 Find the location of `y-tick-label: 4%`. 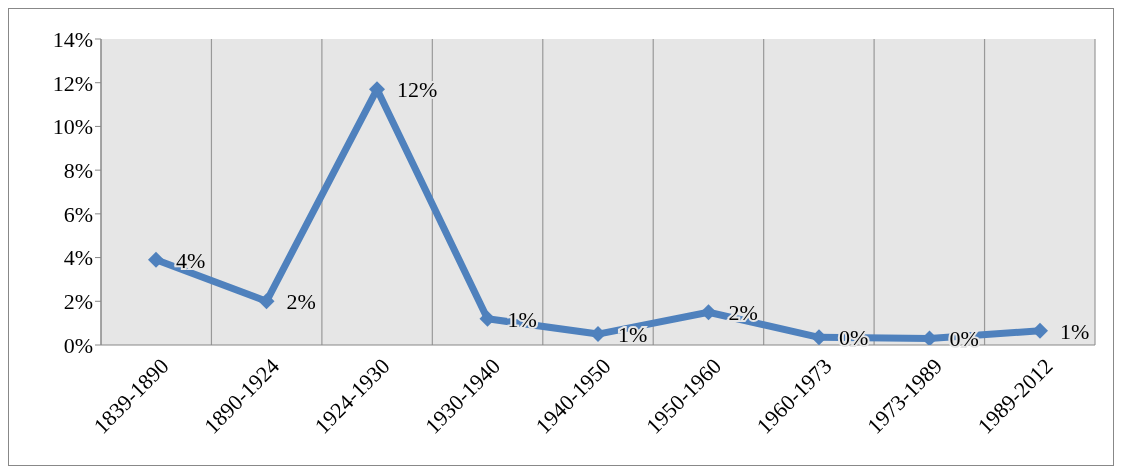

y-tick-label: 4% is located at coordinates (78, 258).